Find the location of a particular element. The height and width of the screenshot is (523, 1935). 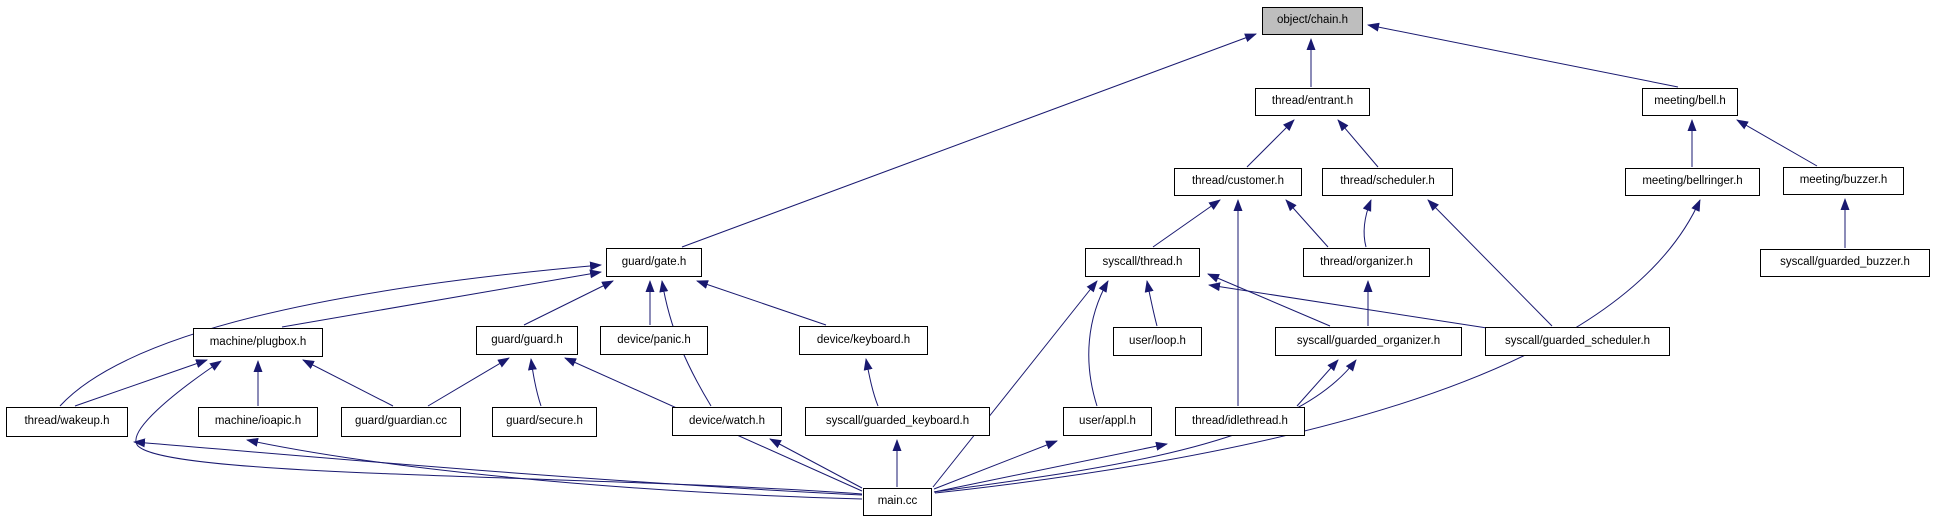

node-user-appl-h: user/appl.h is located at coordinates (1107, 421).